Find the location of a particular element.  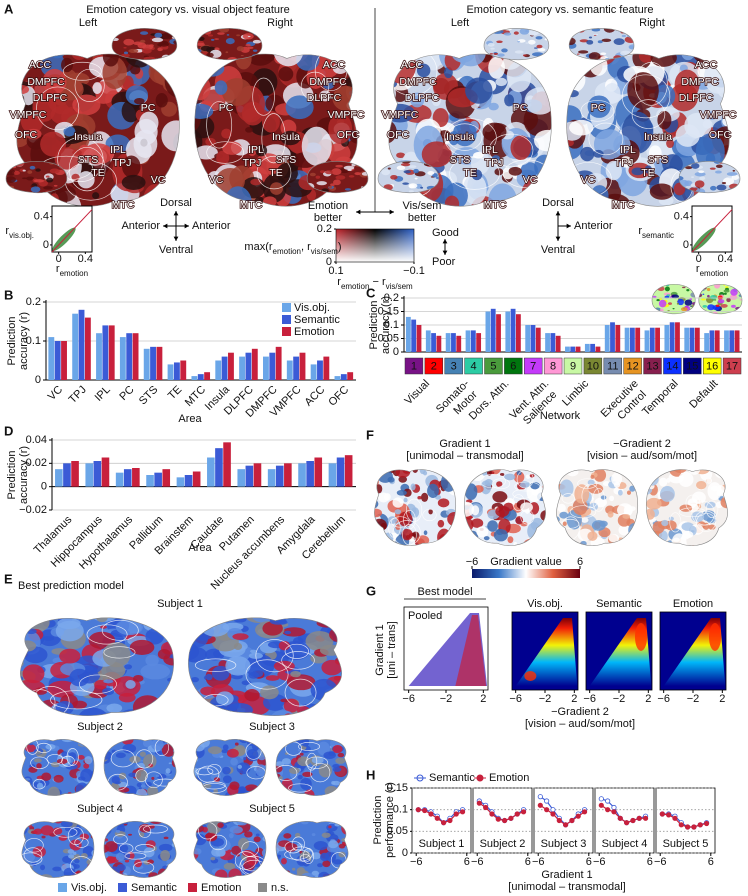

y-axis-label: Gradient 1 is located at coordinates (380, 649).